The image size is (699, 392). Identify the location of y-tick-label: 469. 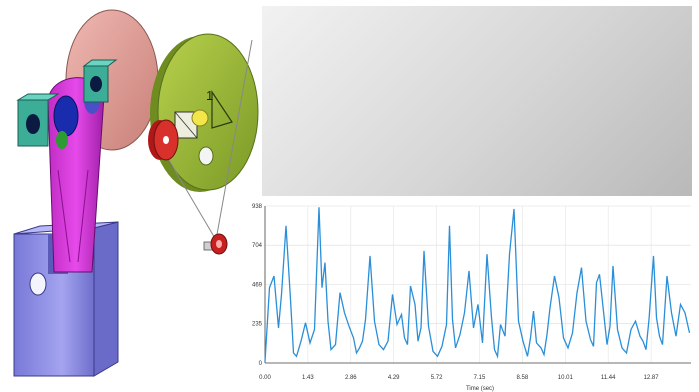
(257, 286).